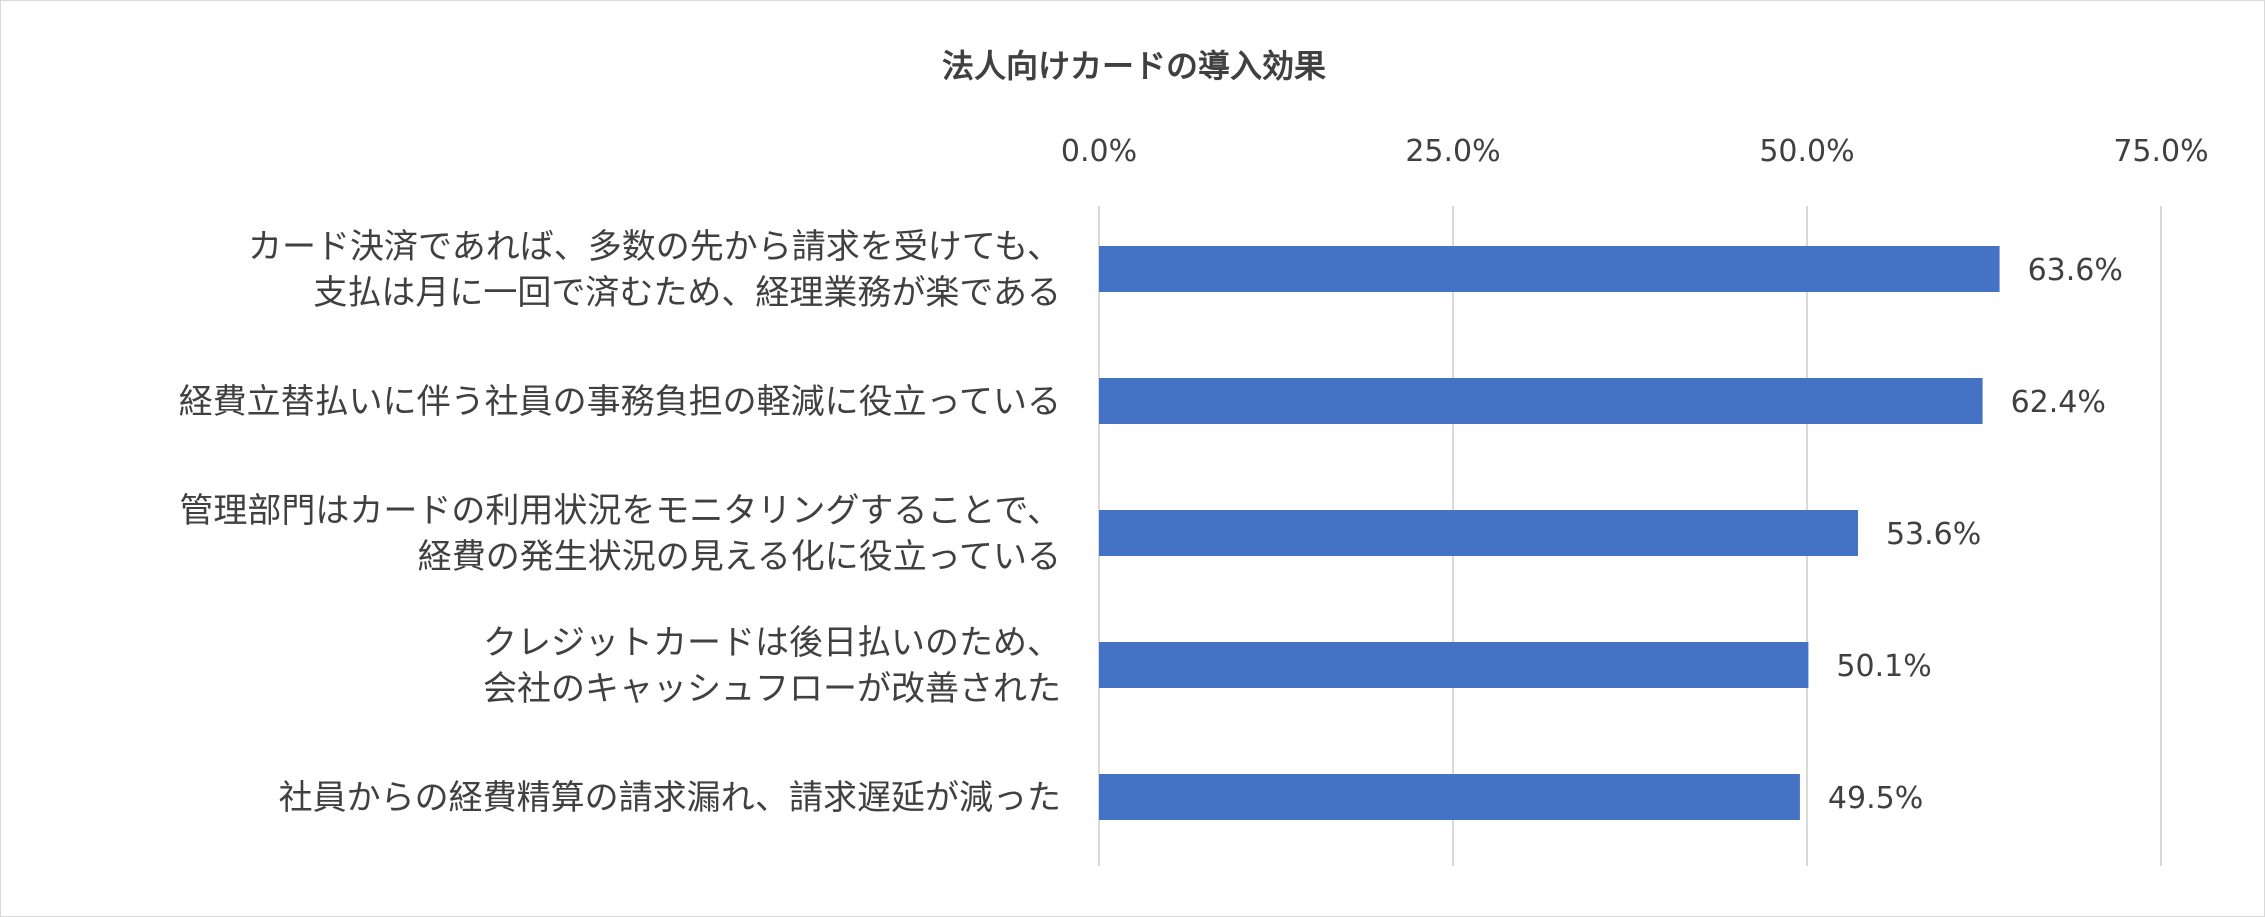  I want to click on category-label: 社員からの経費精算の請求漏れ、請求遅延が減った, so click(670, 798).